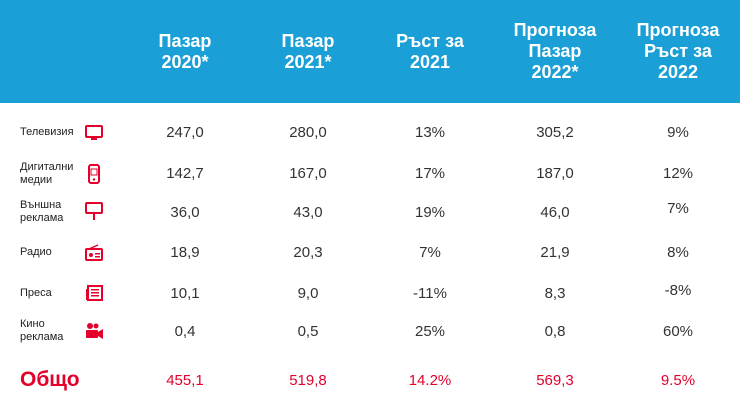  Describe the element at coordinates (185, 252) in the screenshot. I see `table-cell: 18,9` at that location.